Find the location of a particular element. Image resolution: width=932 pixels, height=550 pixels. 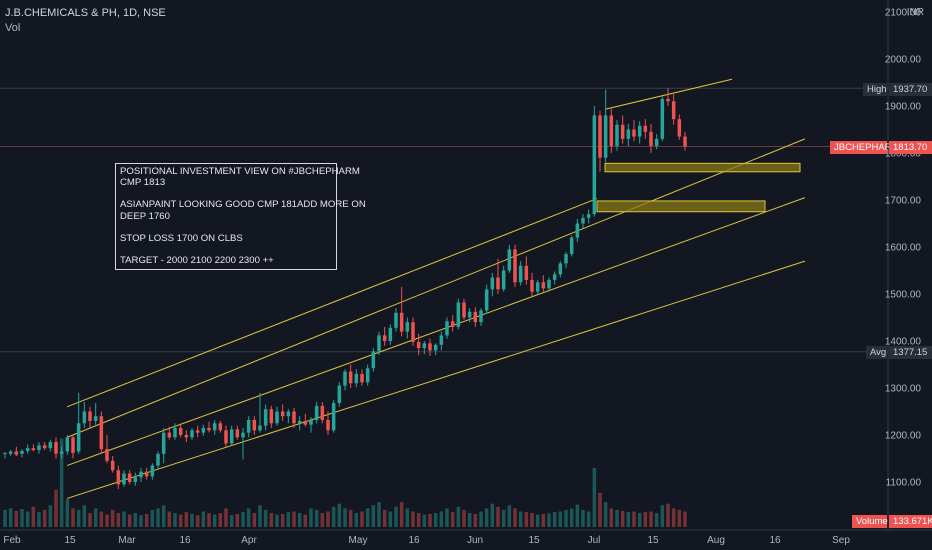

high-value-tag: 1937.70 is located at coordinates (910, 89).